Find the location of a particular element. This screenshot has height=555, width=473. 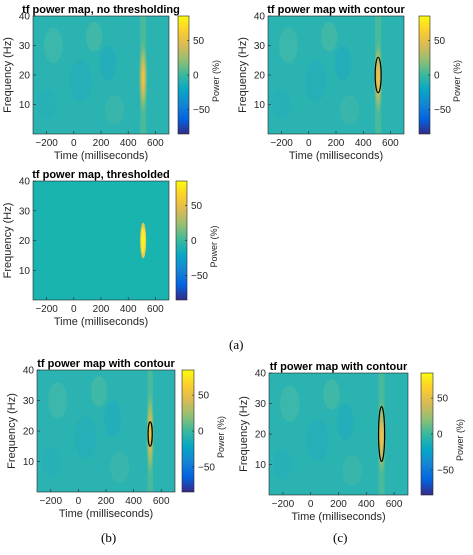

chart-title: tf power map, no thresholding is located at coordinates (101, 10).